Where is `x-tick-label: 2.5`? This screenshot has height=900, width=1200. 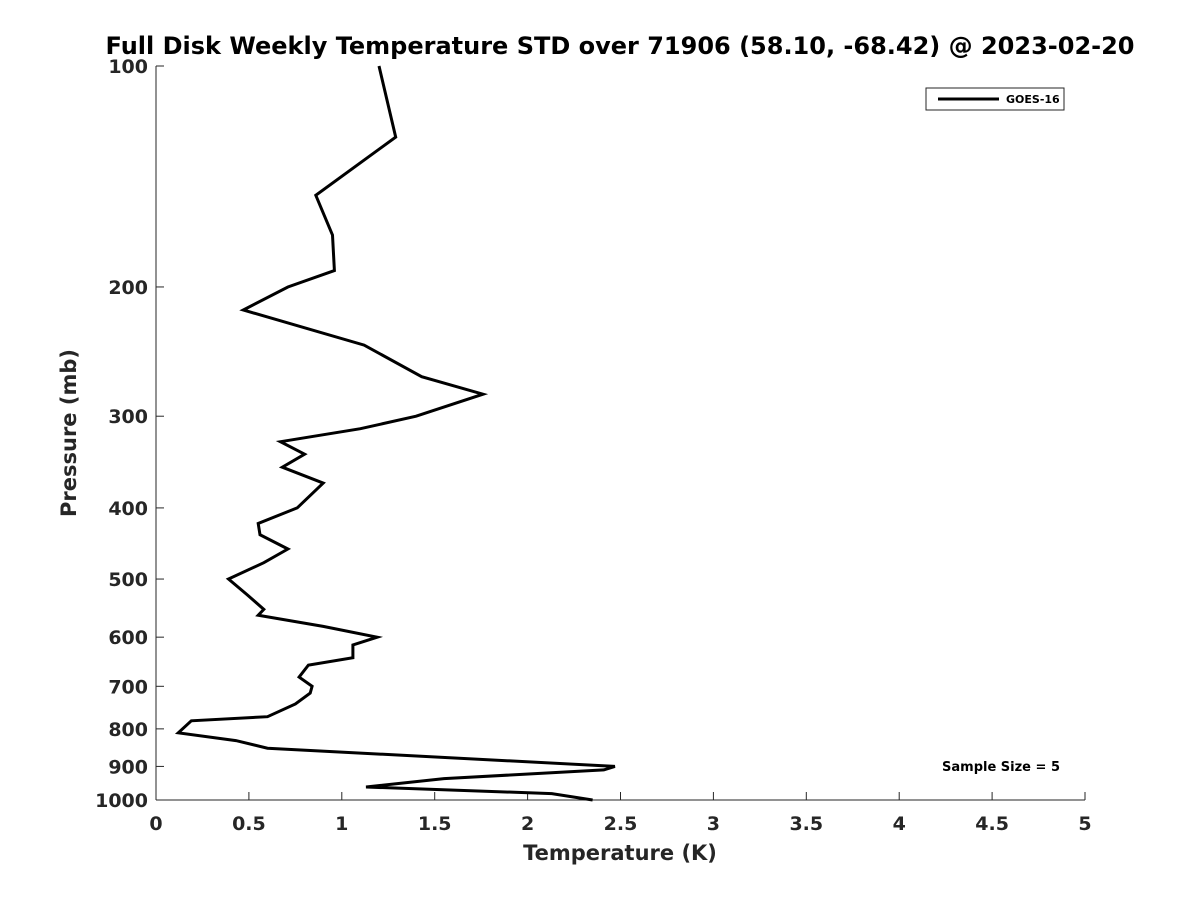 x-tick-label: 2.5 is located at coordinates (621, 824).